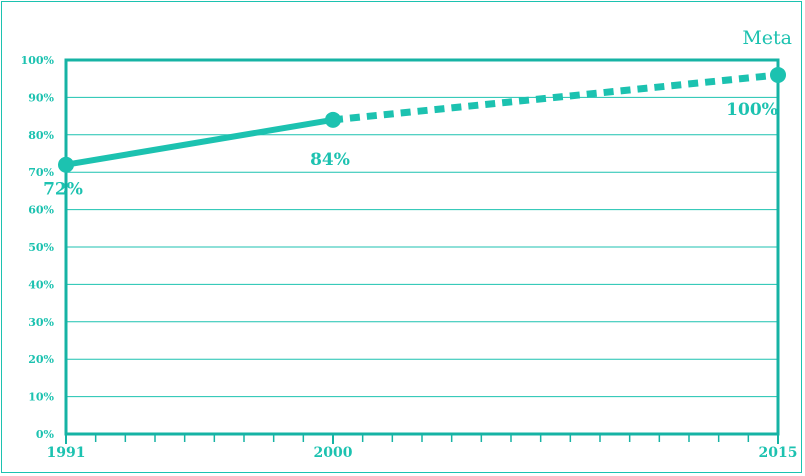  I want to click on y-tick-label: 30%, so click(41, 322).